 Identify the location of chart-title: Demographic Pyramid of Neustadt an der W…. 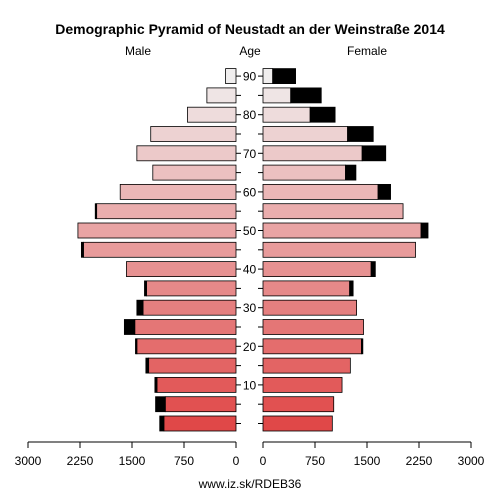
(250, 29).